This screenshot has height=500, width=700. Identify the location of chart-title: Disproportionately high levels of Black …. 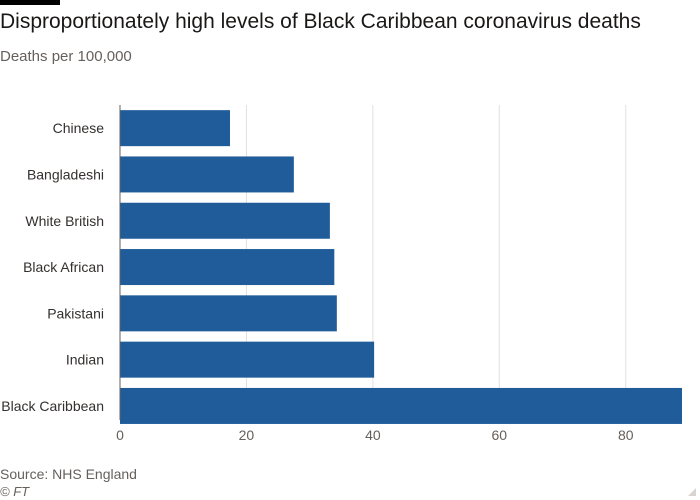
(320, 21).